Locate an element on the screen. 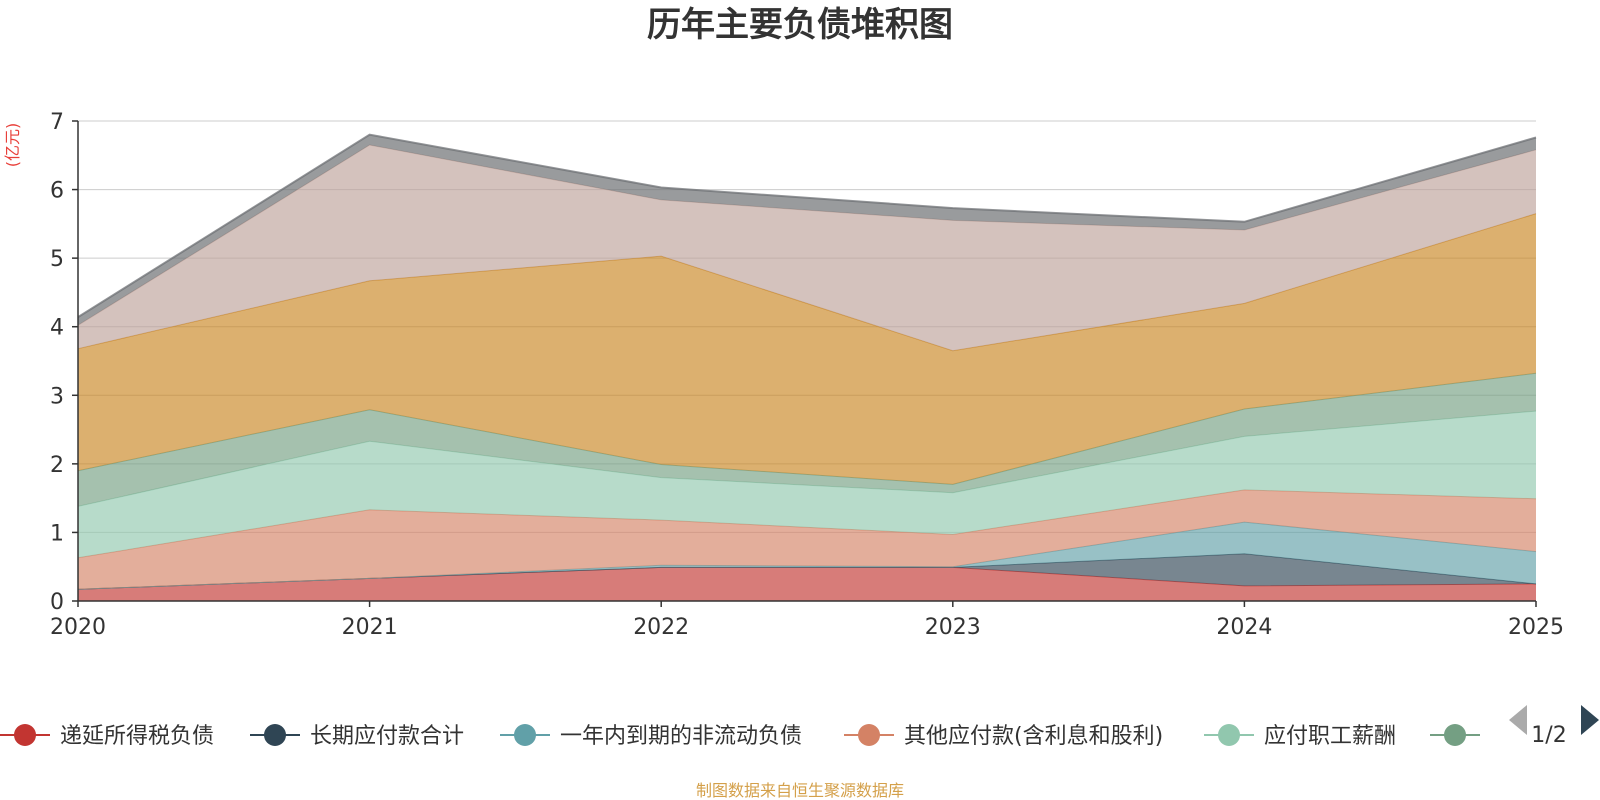 The image size is (1600, 800). legend-item: 一年内到期的非流动负债 is located at coordinates (651, 736).